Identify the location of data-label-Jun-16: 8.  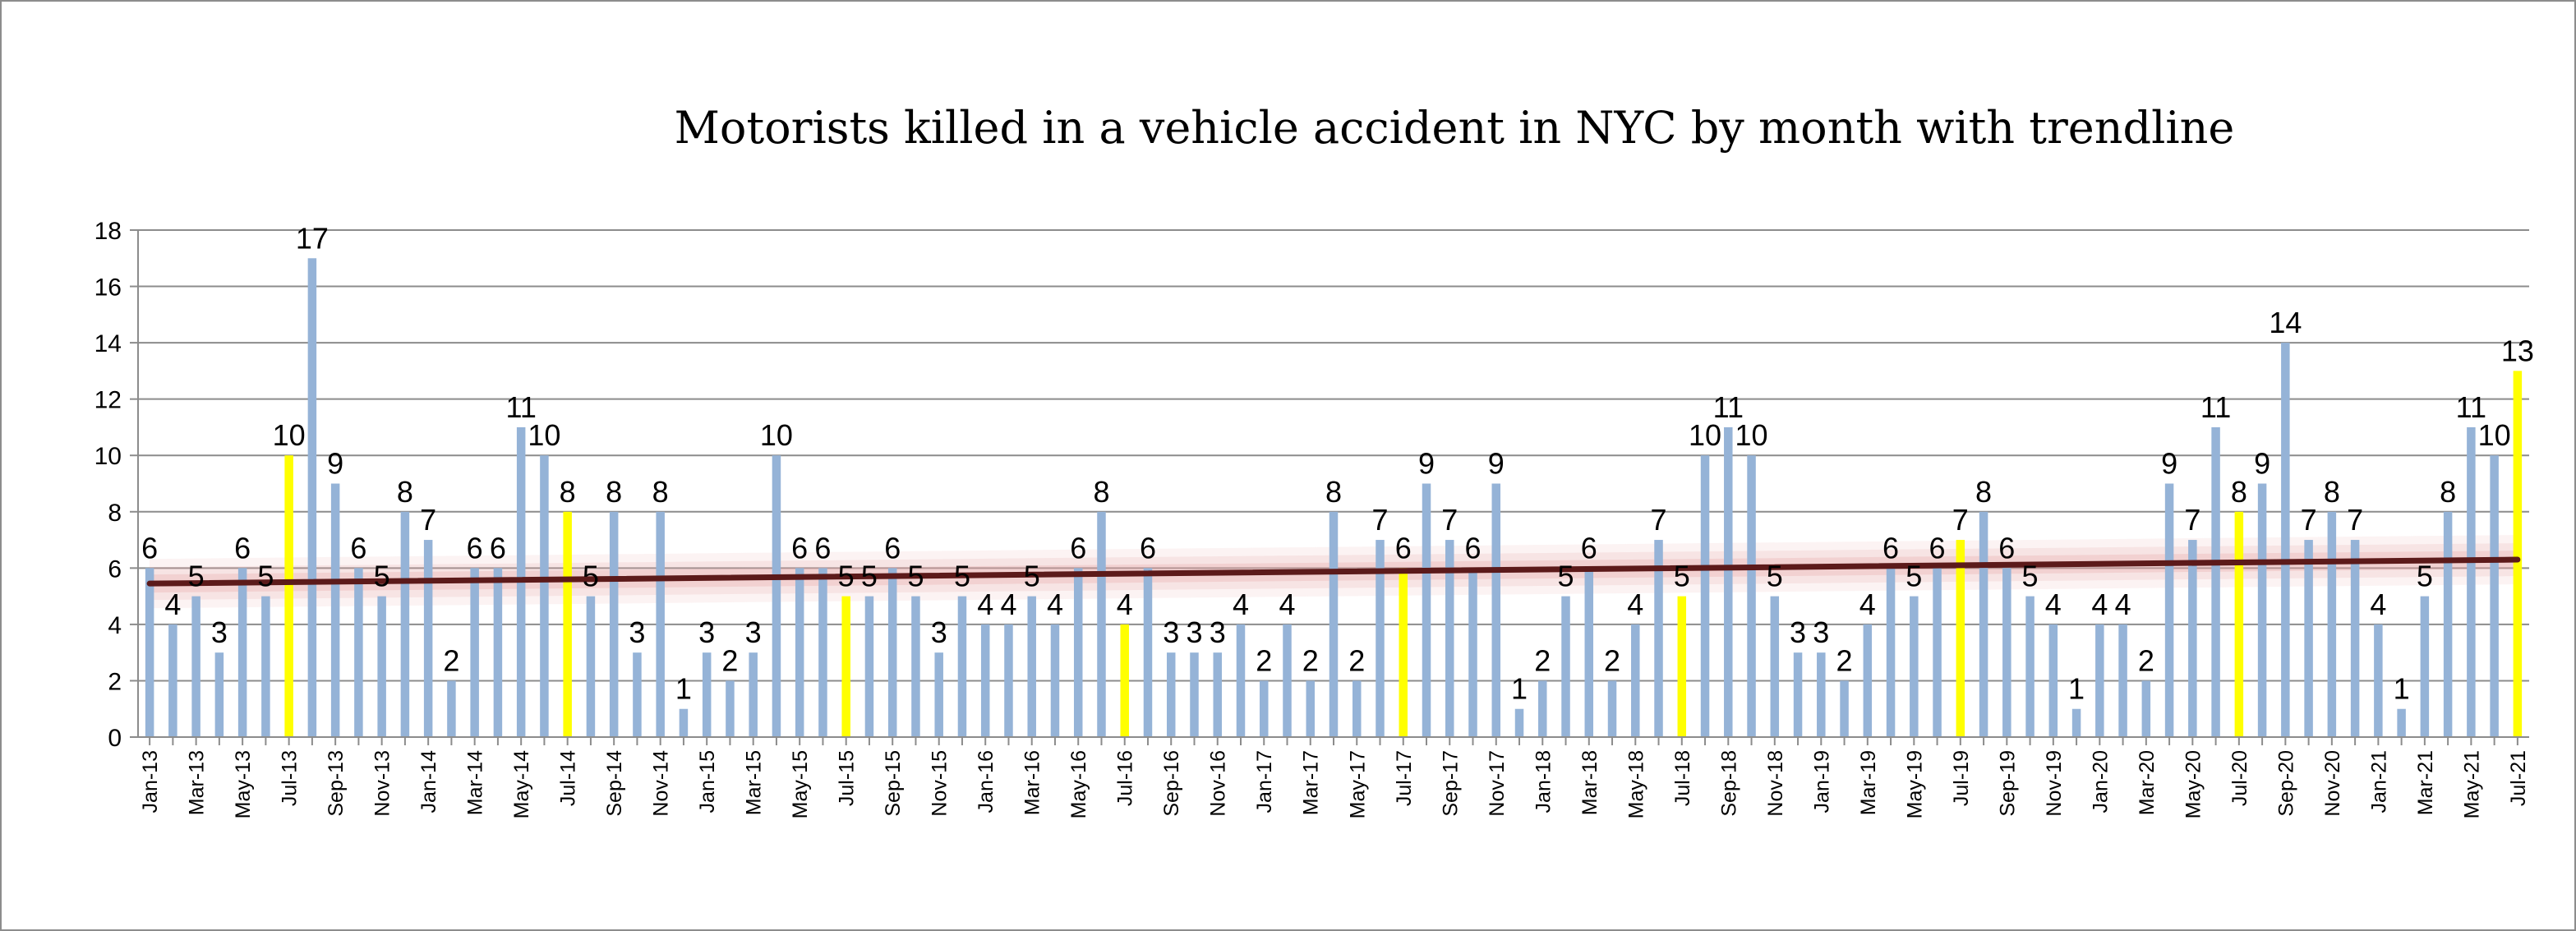
(1101, 492).